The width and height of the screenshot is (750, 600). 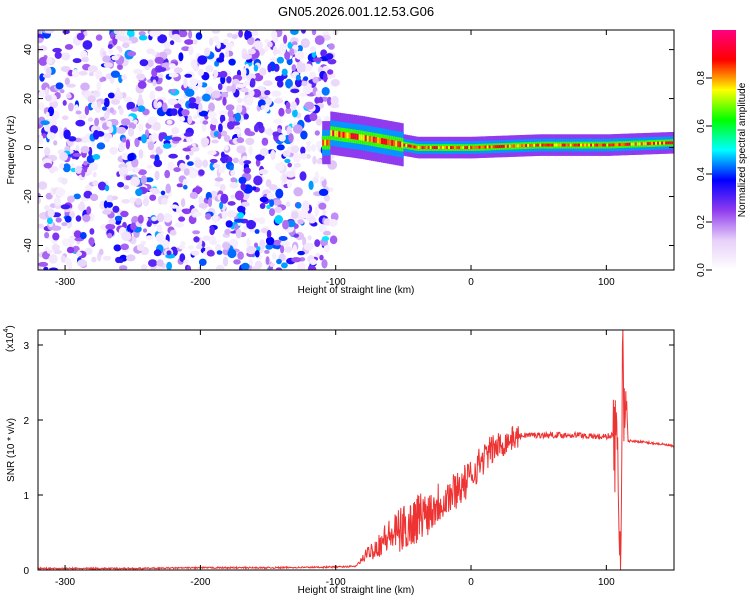 I want to click on x-tick-label: 100, so click(x=606, y=582).